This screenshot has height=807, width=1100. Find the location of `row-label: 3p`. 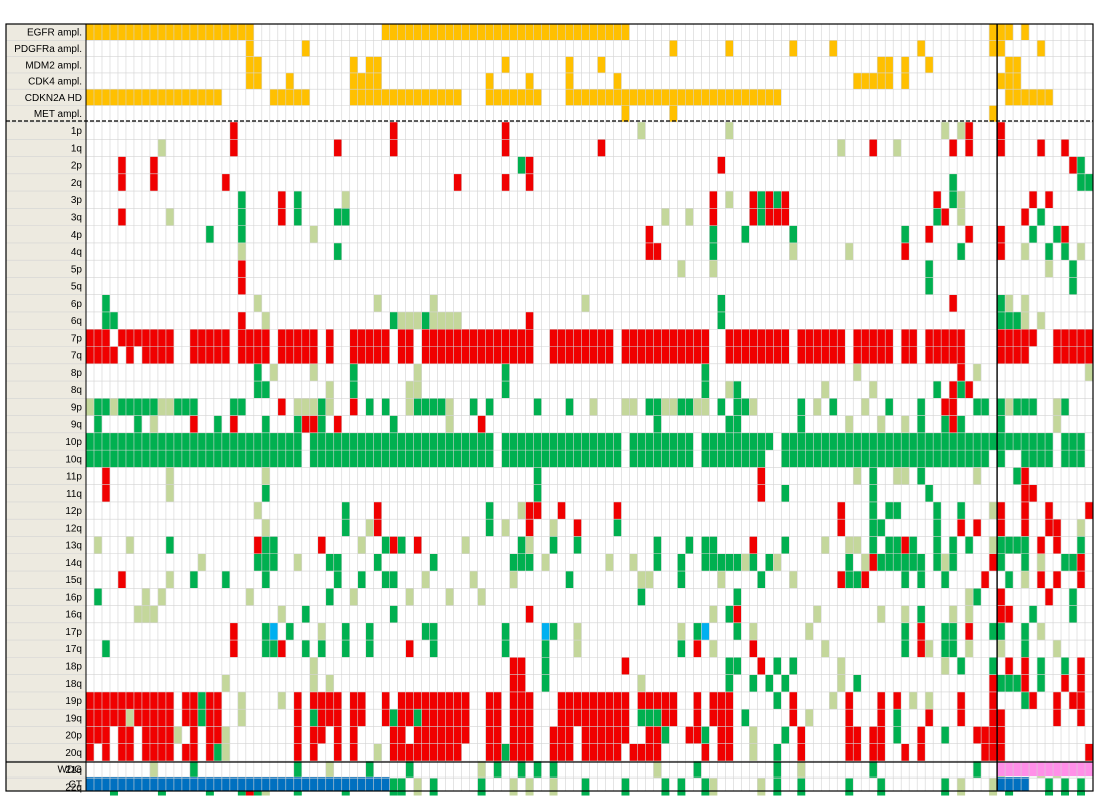

row-label: 3p is located at coordinates (77, 200).